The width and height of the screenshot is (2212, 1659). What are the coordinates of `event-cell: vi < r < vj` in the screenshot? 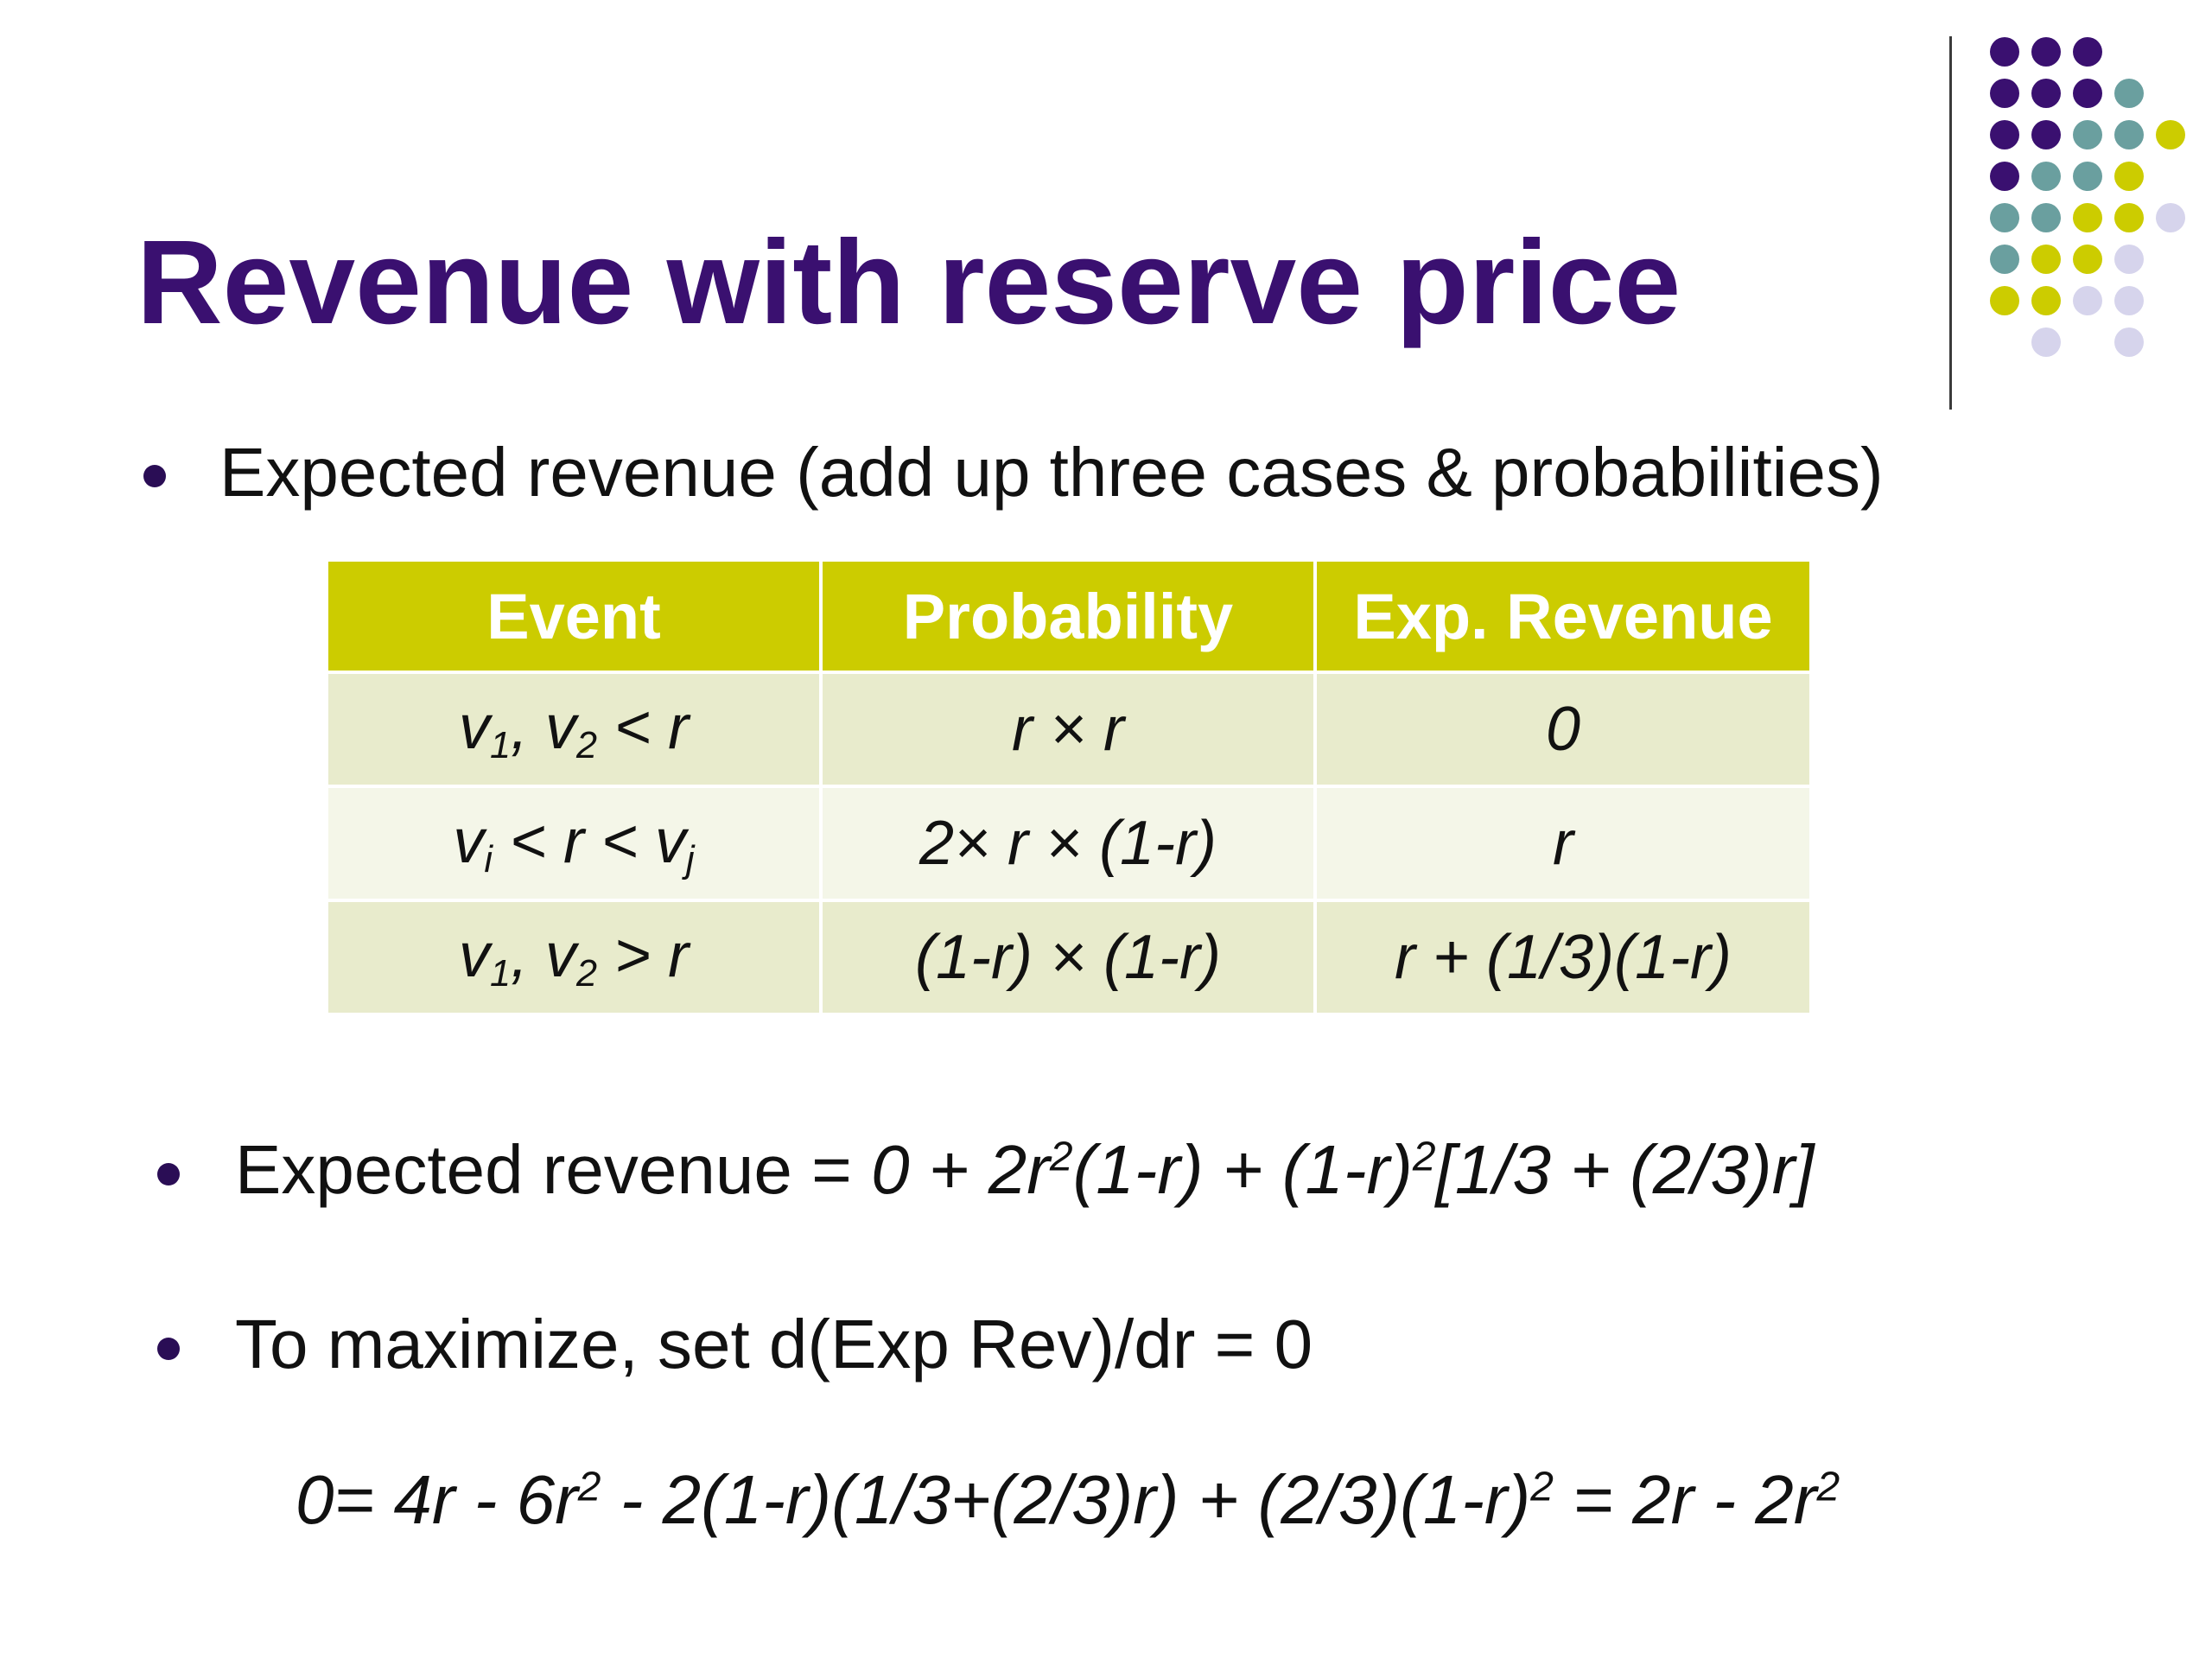 It's located at (574, 843).